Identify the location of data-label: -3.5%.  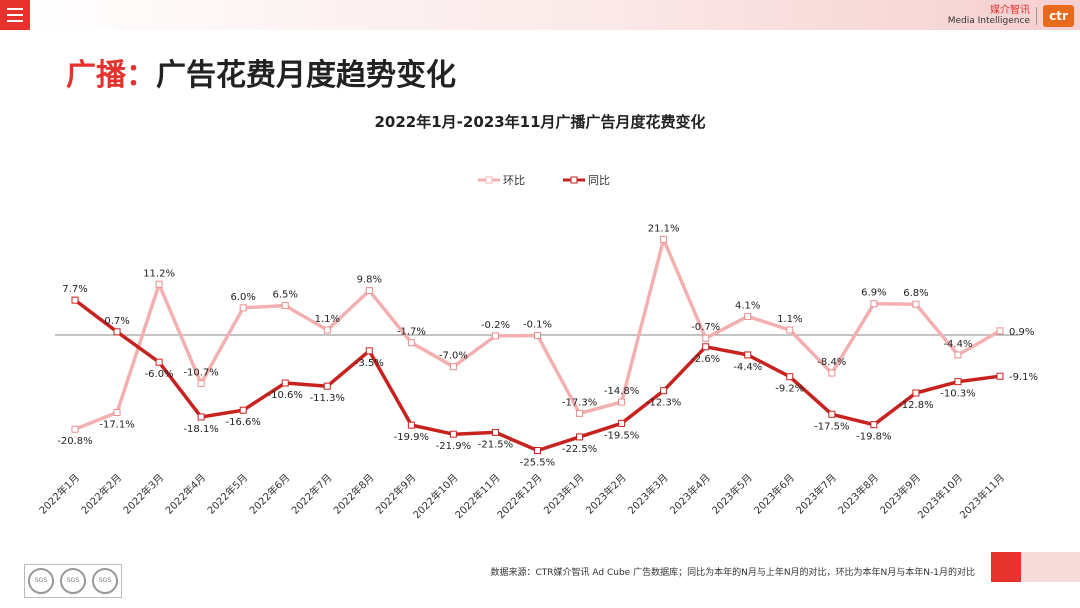
(369, 363).